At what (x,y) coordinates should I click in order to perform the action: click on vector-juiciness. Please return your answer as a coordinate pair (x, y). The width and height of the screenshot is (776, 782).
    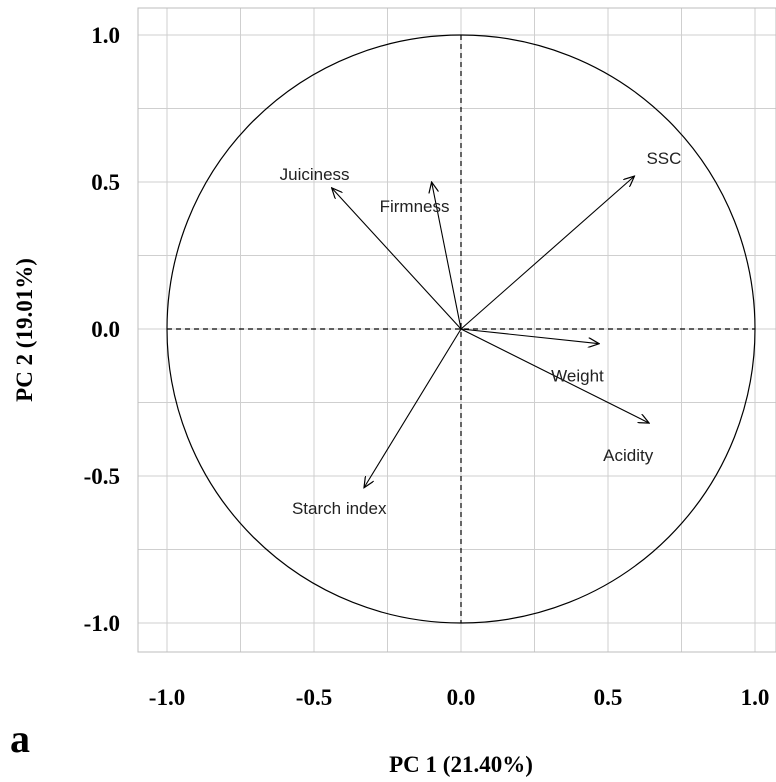
    Looking at the image, I should click on (397, 259).